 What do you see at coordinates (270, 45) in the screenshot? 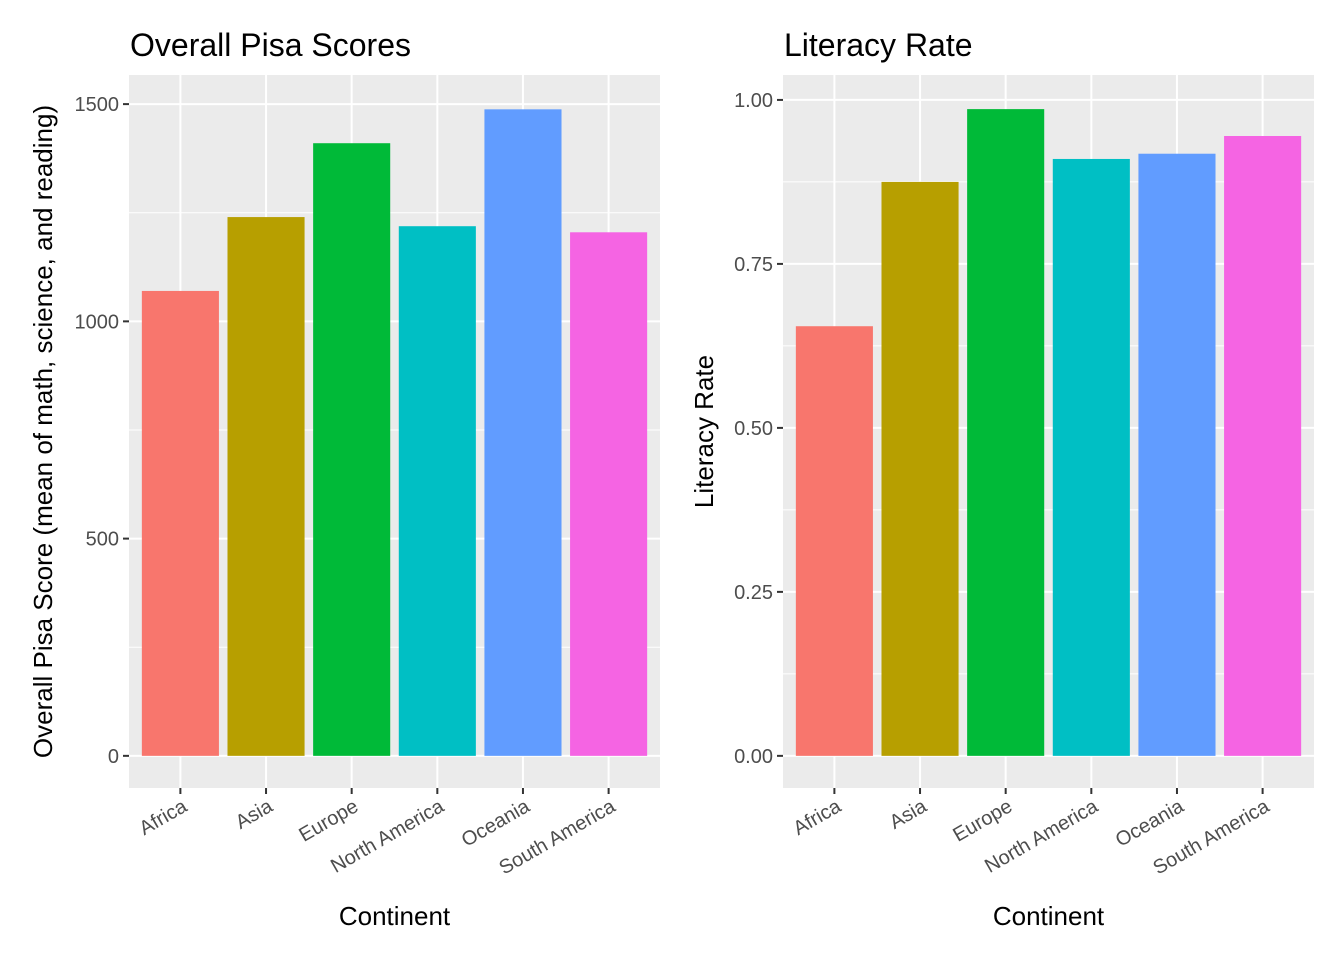
I see `chart-title: Overall Pisa Scores` at bounding box center [270, 45].